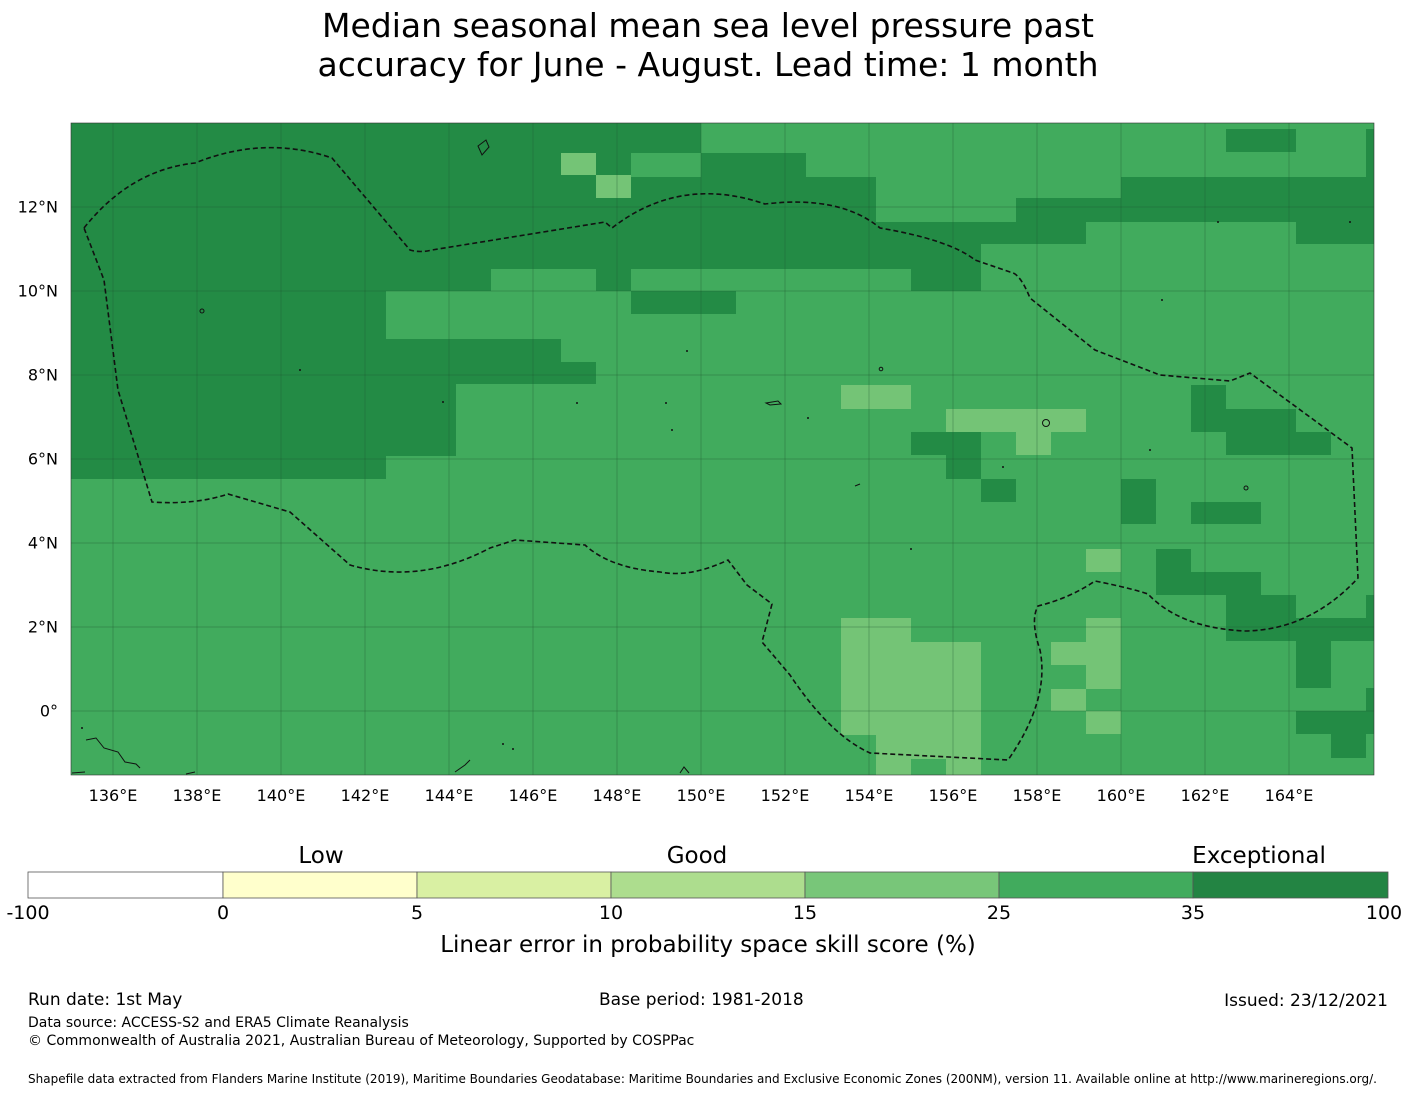  I want to click on colorbar-tick: 15, so click(805, 913).